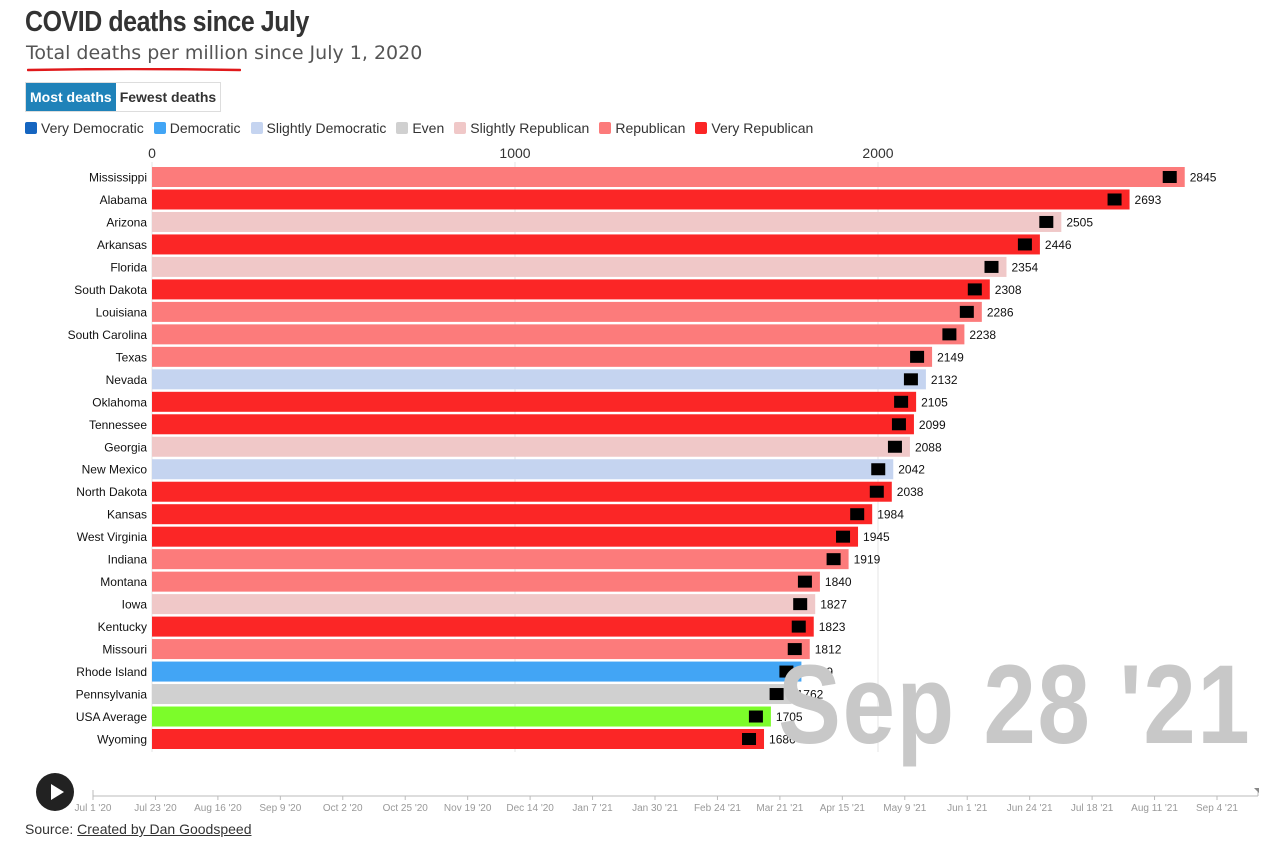 Image resolution: width=1279 pixels, height=850 pixels. What do you see at coordinates (112, 537) in the screenshot?
I see `category-label: West Virginia` at bounding box center [112, 537].